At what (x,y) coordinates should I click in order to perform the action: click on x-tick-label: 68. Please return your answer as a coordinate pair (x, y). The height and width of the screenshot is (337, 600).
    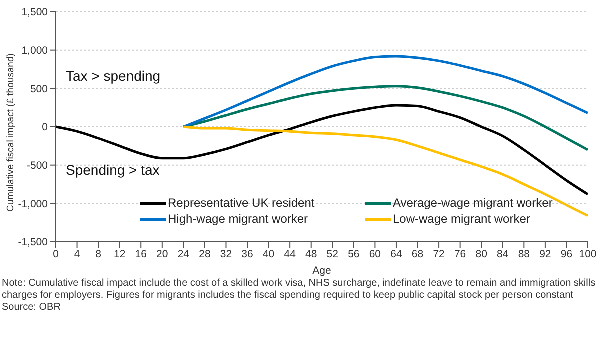
    Looking at the image, I should click on (418, 254).